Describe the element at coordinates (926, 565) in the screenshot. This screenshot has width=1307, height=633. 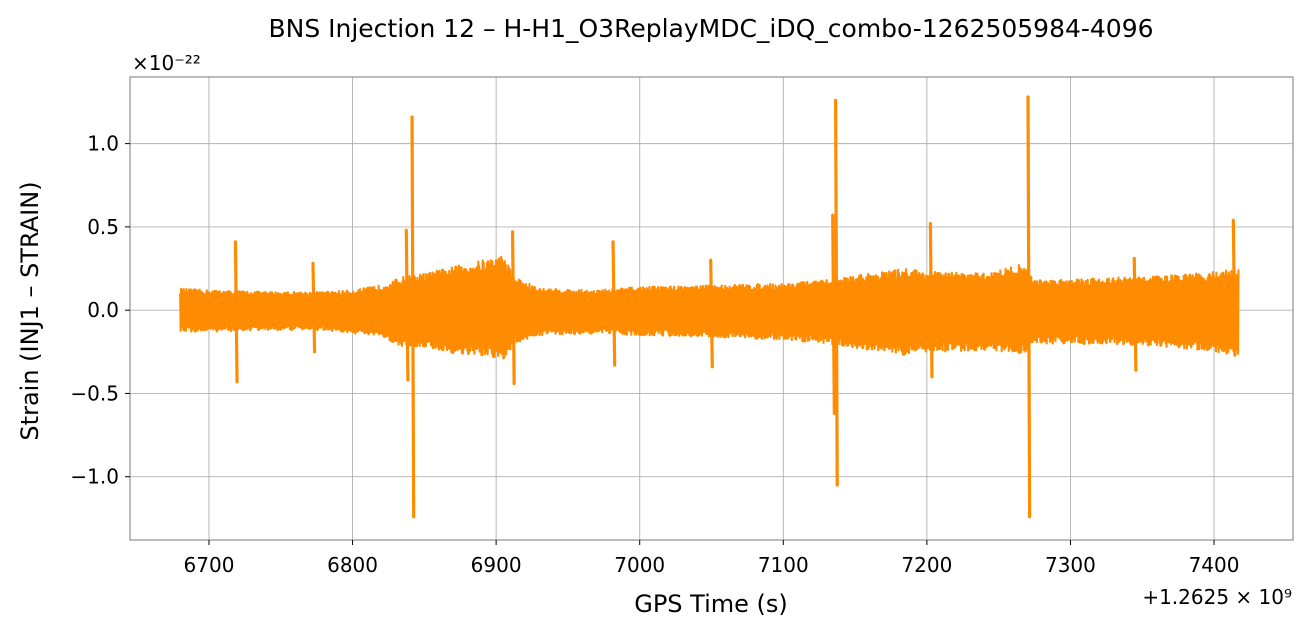
I see `x-tick-label: 7200` at that location.